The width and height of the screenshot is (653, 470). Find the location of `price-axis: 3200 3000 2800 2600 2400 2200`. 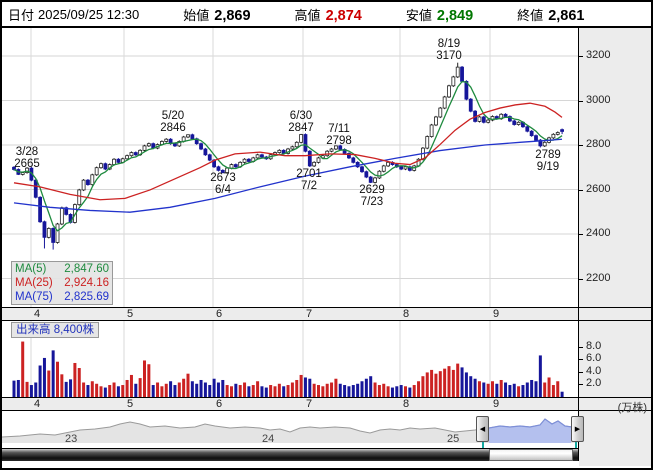

price-axis: 3200 3000 2800 2600 2400 2200 is located at coordinates (615, 167).